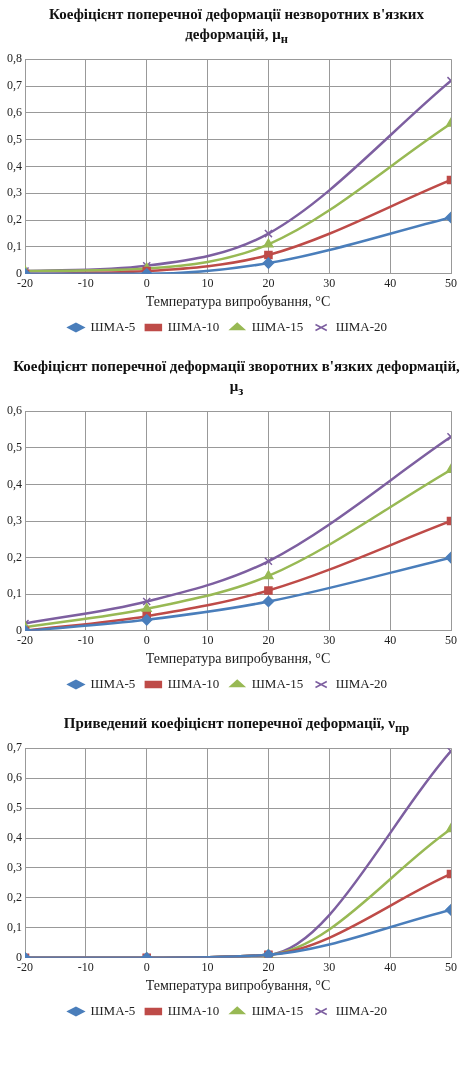 Image resolution: width=473 pixels, height=1084 pixels. I want to click on chart-title: Коефіцієнт поперечної деформації зворотних в'язких деформацій, μ$_{з}$, so click(236, 378).